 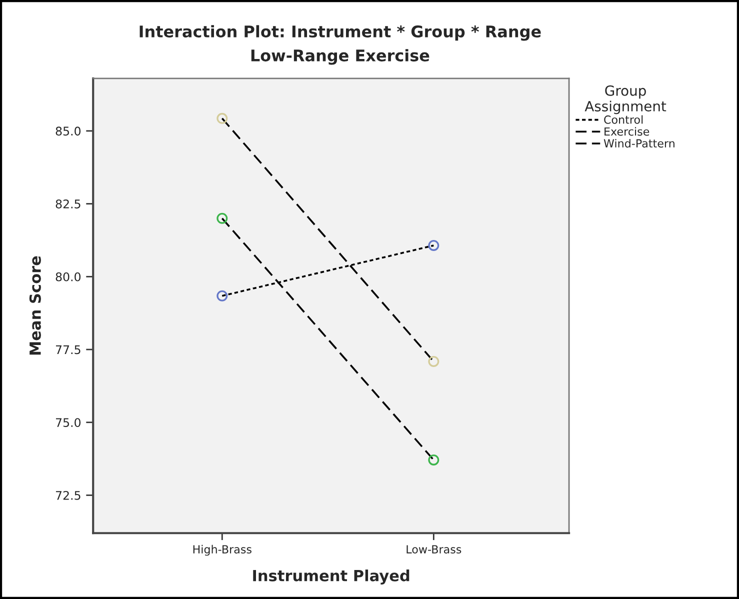 What do you see at coordinates (340, 33) in the screenshot?
I see `chart-title: Interaction Plot: Instrument * Group * Range` at bounding box center [340, 33].